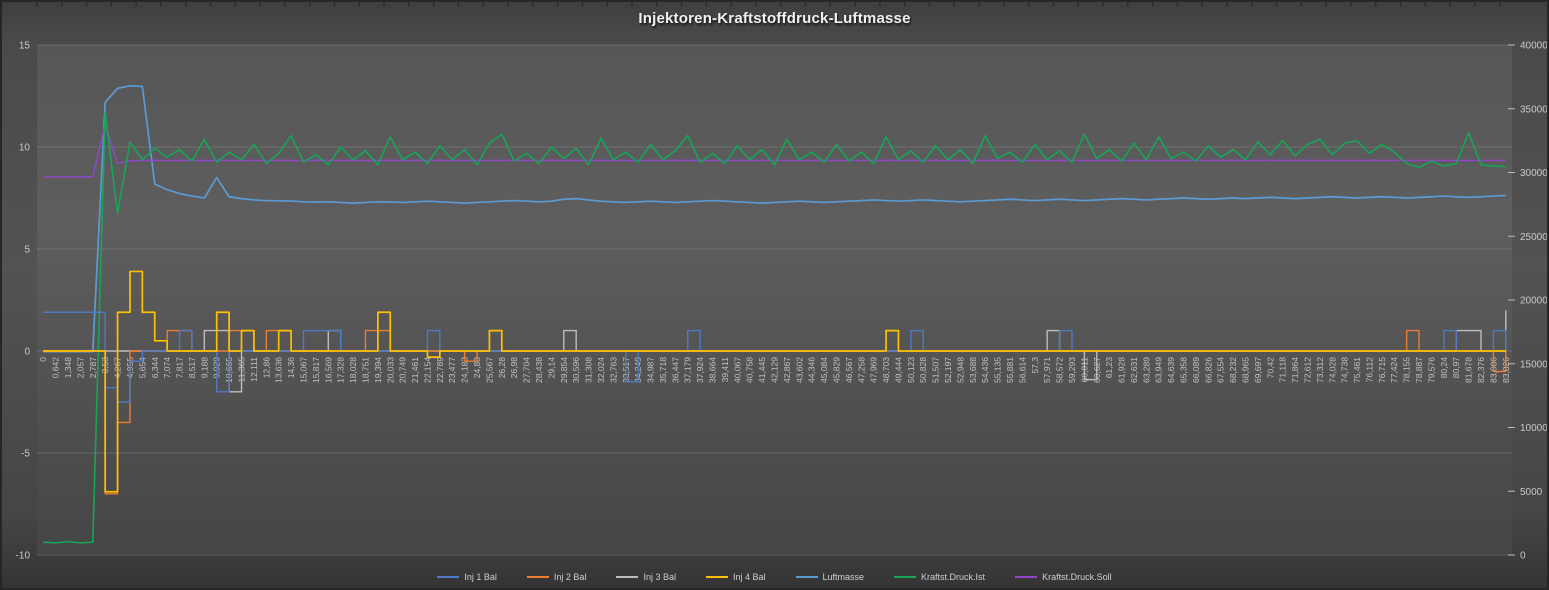 The width and height of the screenshot is (1549, 590). I want to click on x-axis-category-label: 40,067, so click(737, 370).